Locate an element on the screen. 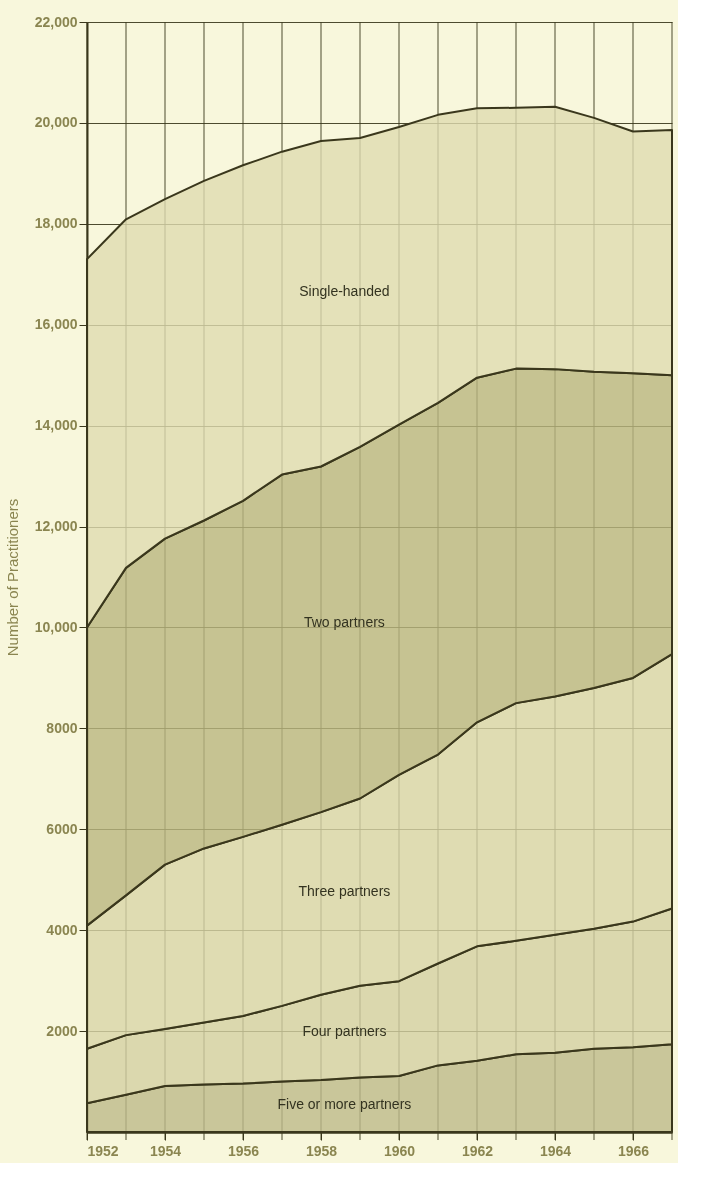  x-tick-label: 1966 is located at coordinates (633, 1150).